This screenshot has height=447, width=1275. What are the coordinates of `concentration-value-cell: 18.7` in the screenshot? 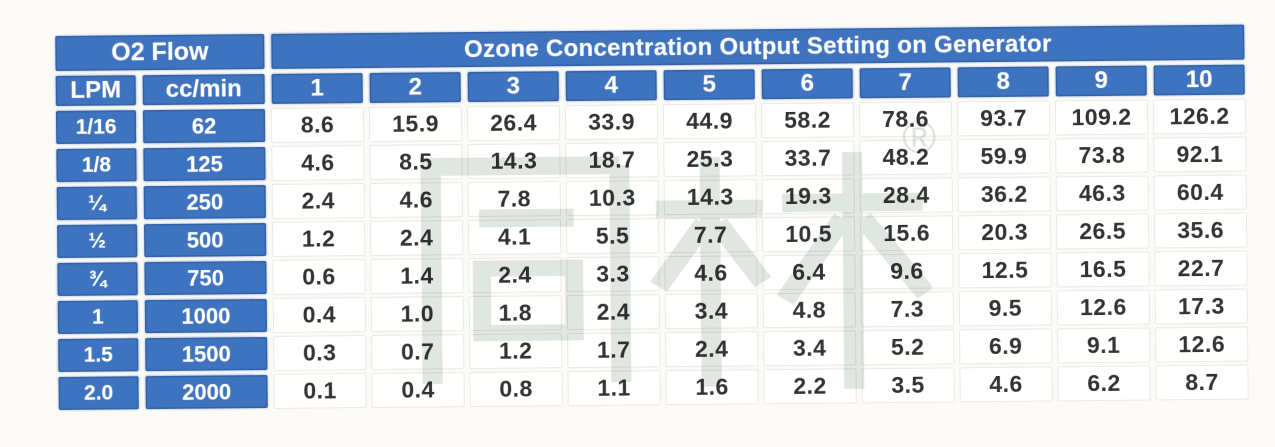 It's located at (612, 160).